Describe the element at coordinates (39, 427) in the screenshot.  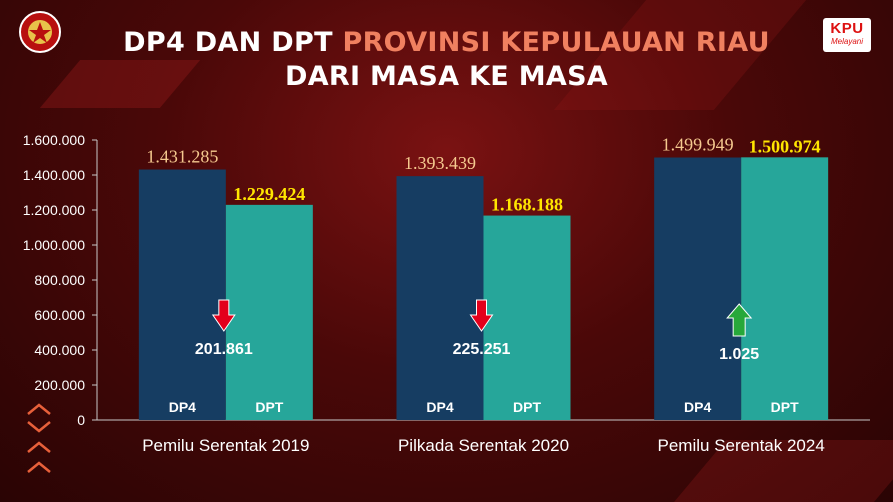
I see `chevron-down-icon` at that location.